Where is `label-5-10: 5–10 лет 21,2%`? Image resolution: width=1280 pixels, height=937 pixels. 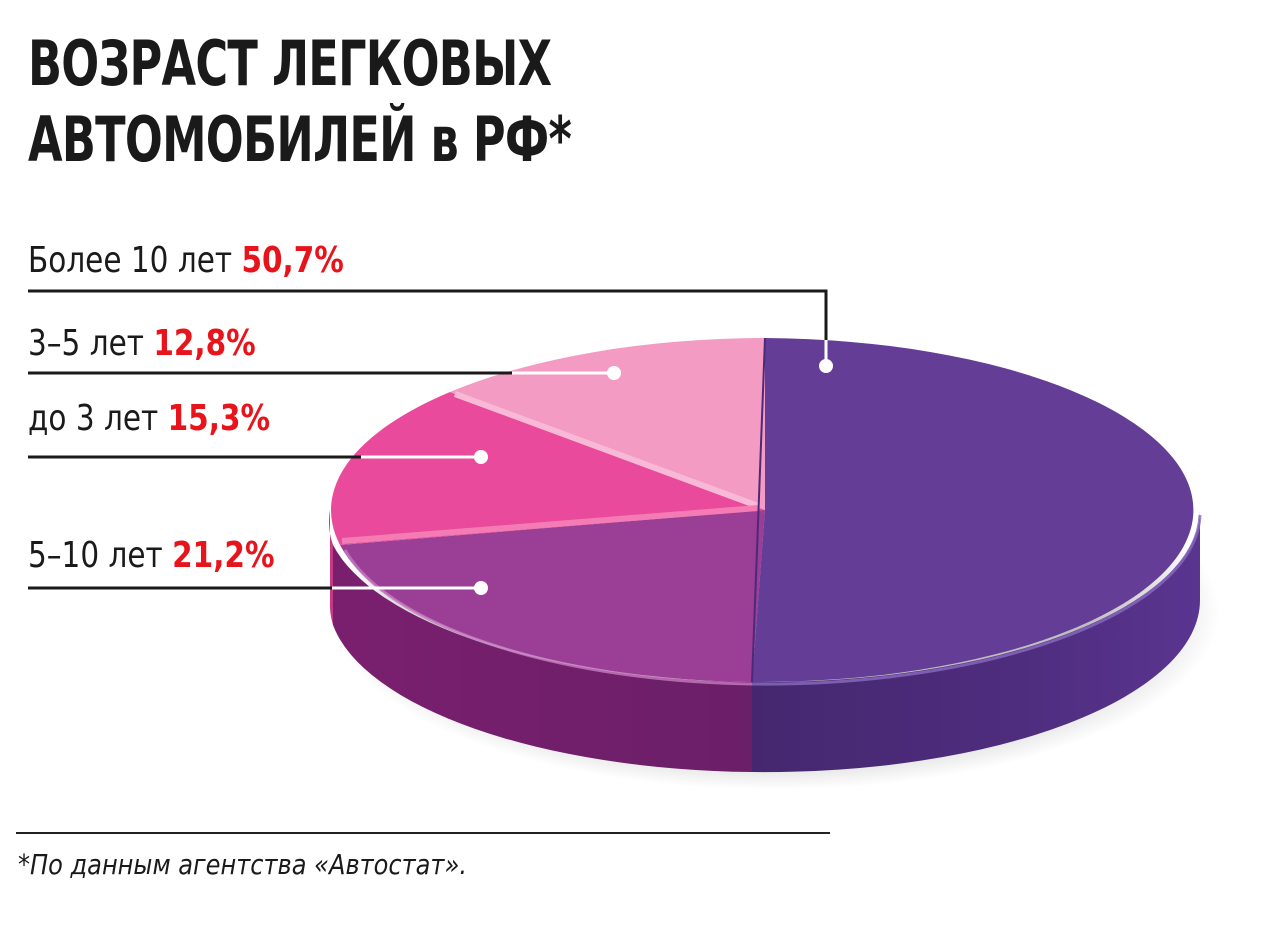
label-5-10: 5–10 лет 21,2% is located at coordinates (151, 555).